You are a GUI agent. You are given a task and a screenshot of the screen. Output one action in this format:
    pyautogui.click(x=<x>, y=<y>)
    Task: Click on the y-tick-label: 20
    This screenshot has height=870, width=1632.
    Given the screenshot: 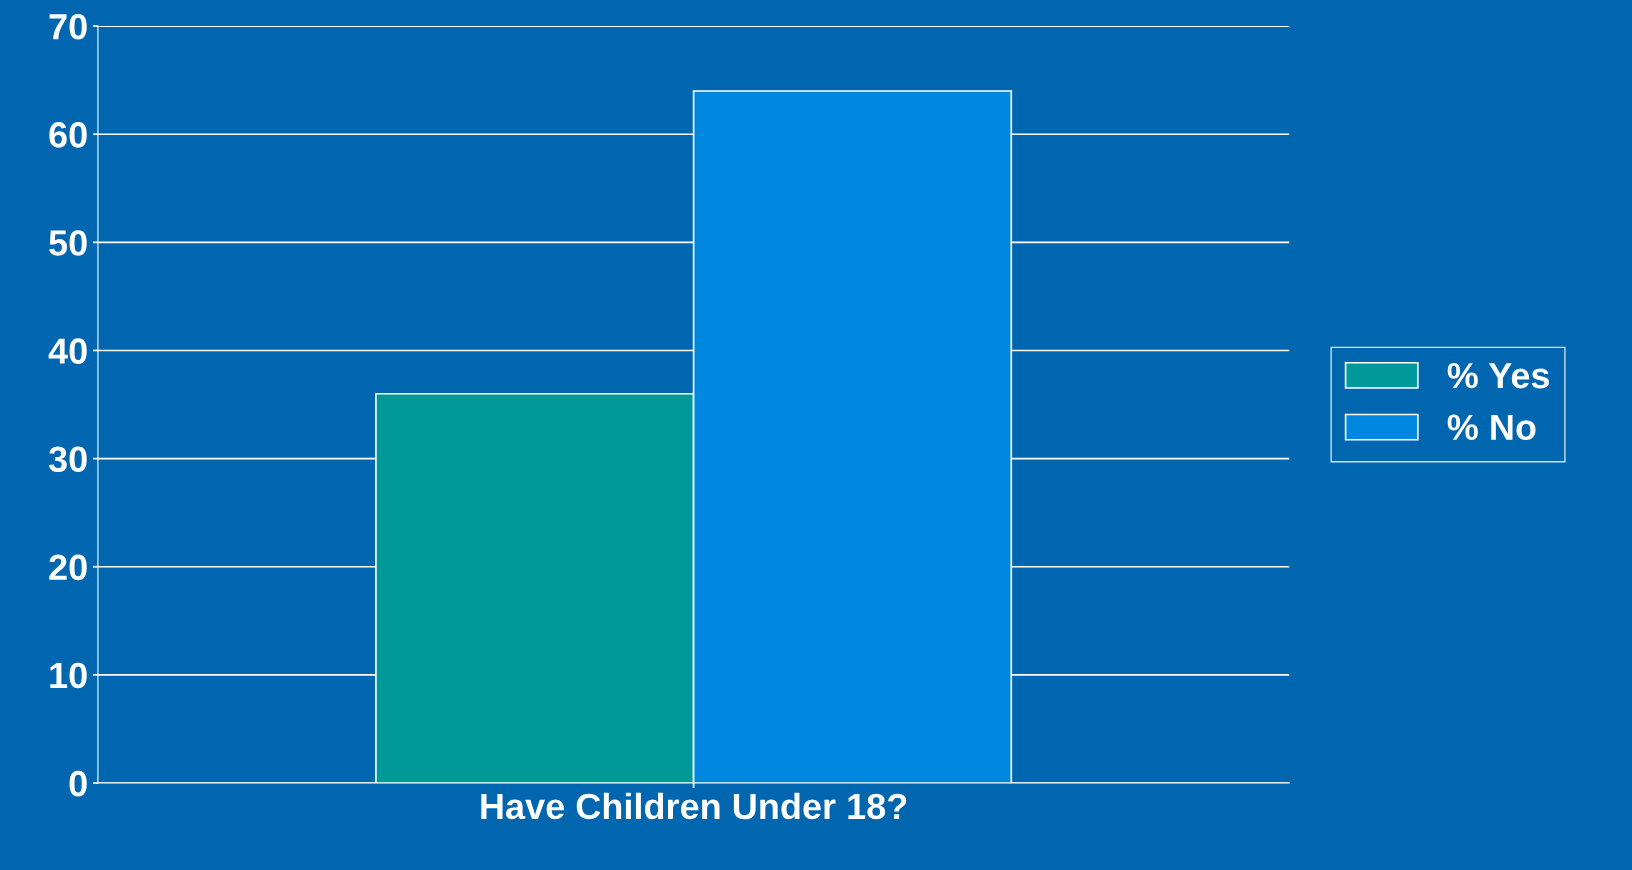 What is the action you would take?
    pyautogui.click(x=68, y=567)
    